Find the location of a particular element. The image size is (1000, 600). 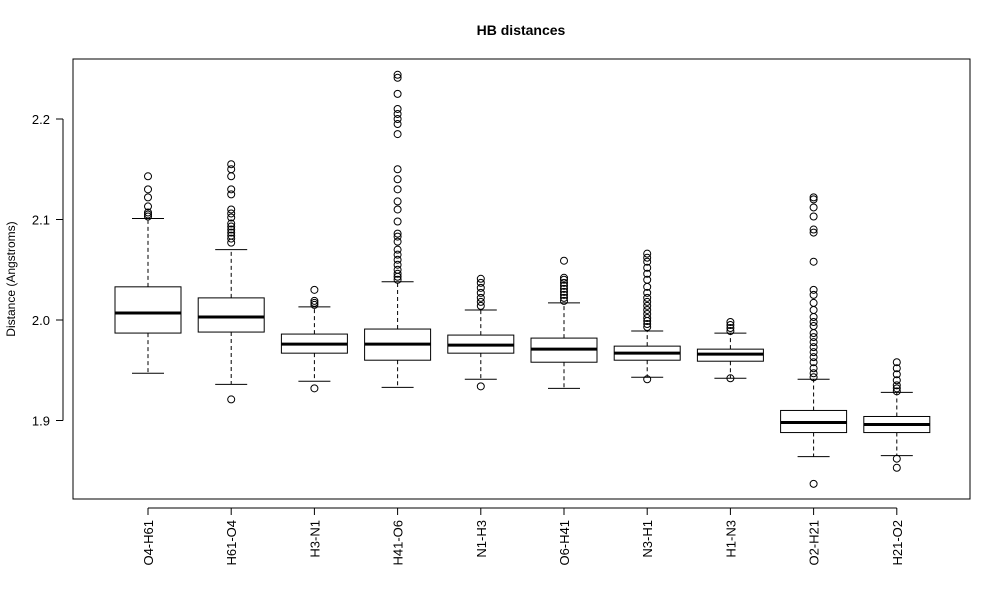

box-n1-h3 is located at coordinates (481, 332).